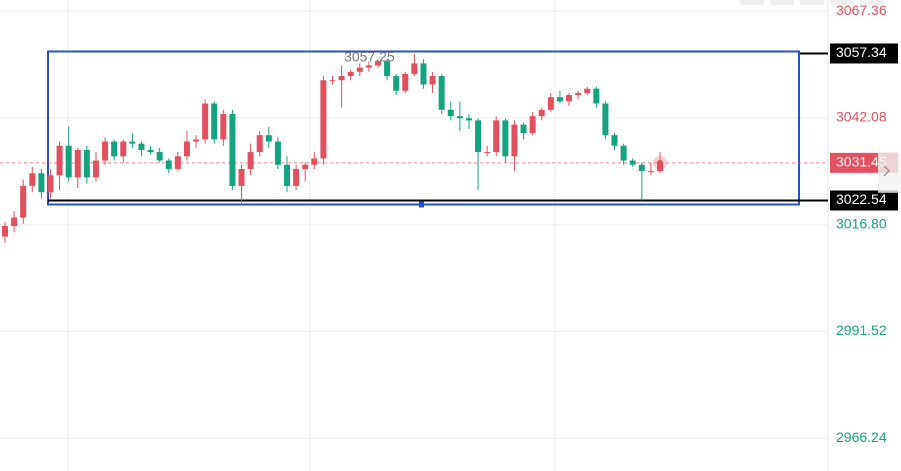  I want to click on box-handle, so click(421, 204).